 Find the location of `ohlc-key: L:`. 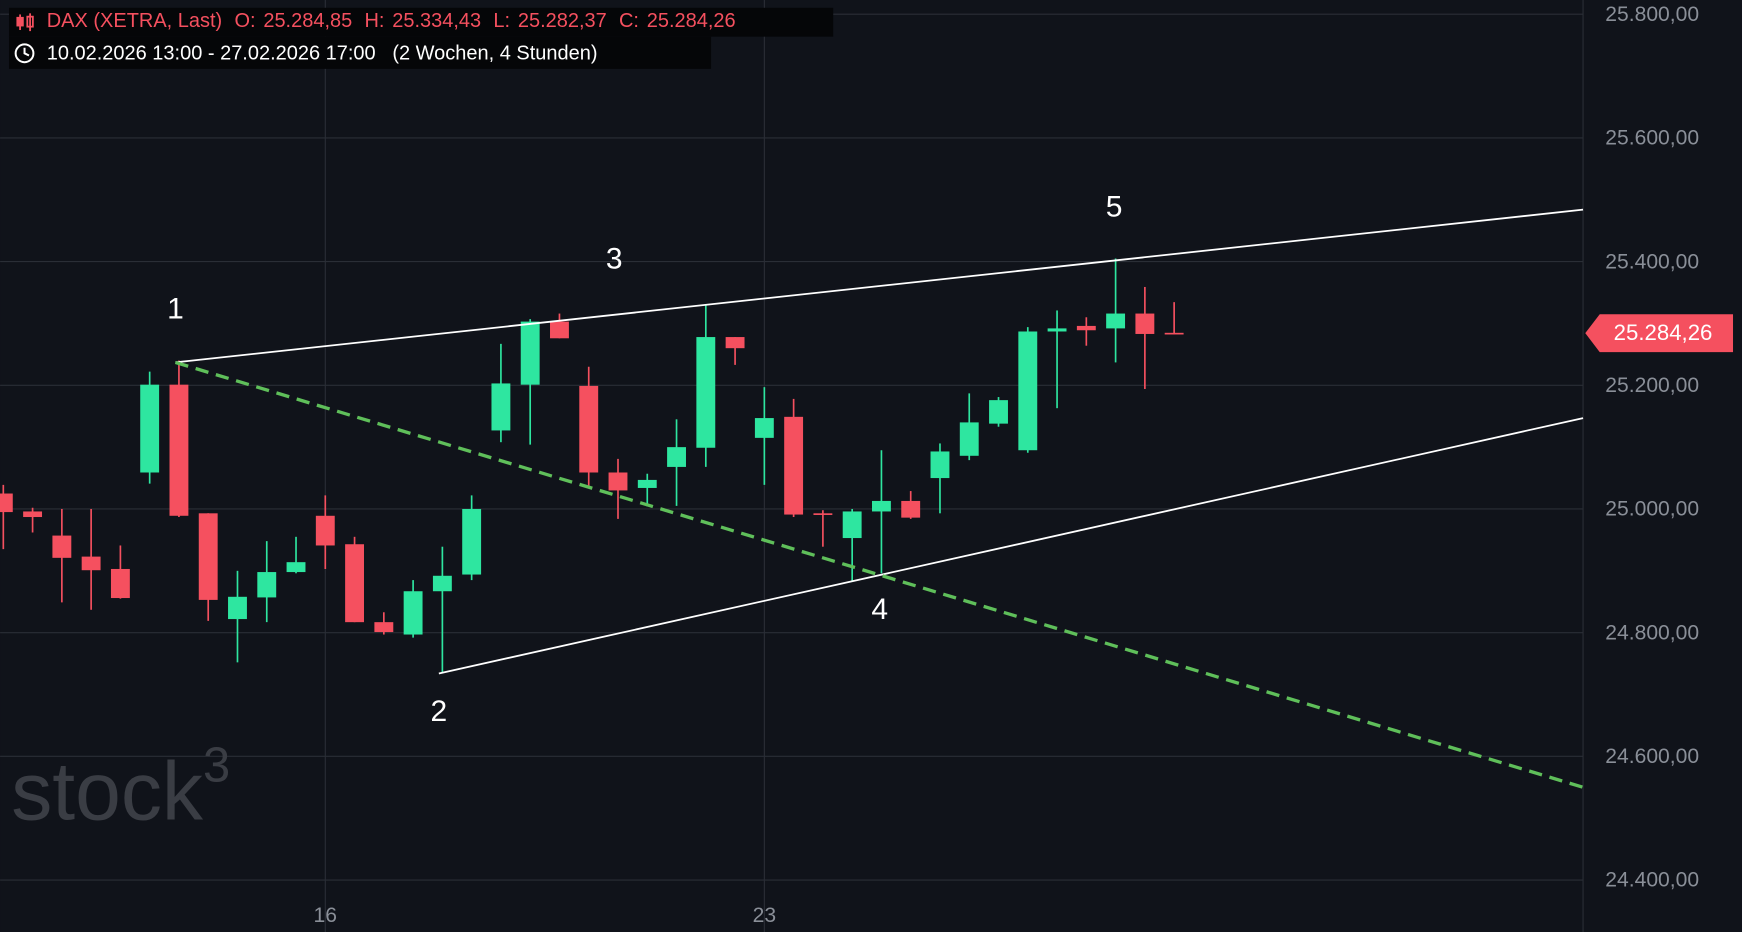

ohlc-key: L: is located at coordinates (501, 21).